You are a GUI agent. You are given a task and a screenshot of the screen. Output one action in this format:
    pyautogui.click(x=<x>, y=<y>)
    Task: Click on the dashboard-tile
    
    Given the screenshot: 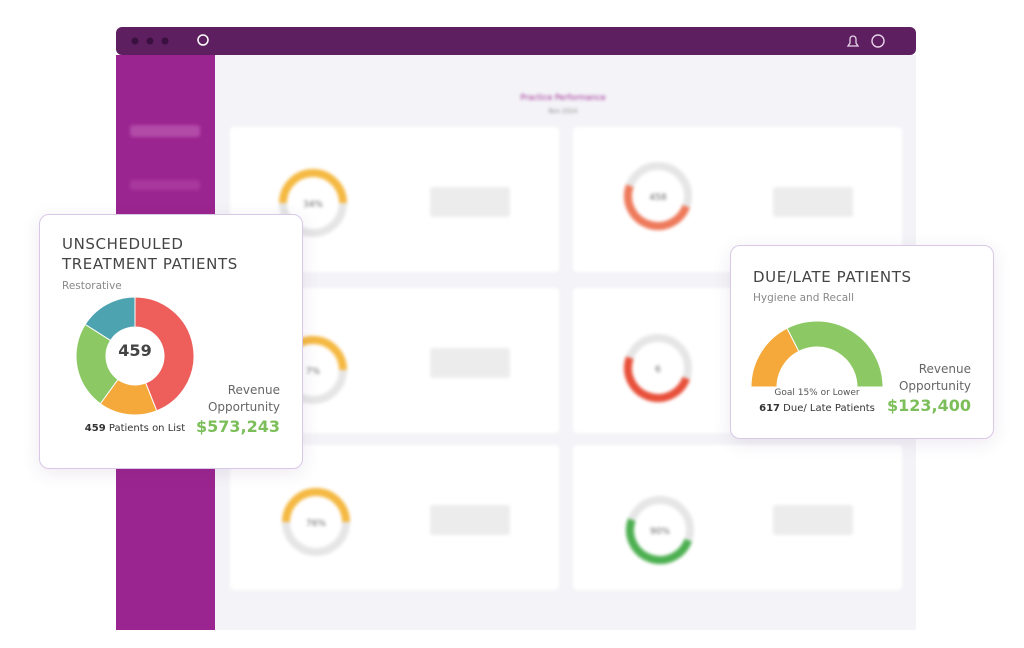 What is the action you would take?
    pyautogui.click(x=737, y=517)
    